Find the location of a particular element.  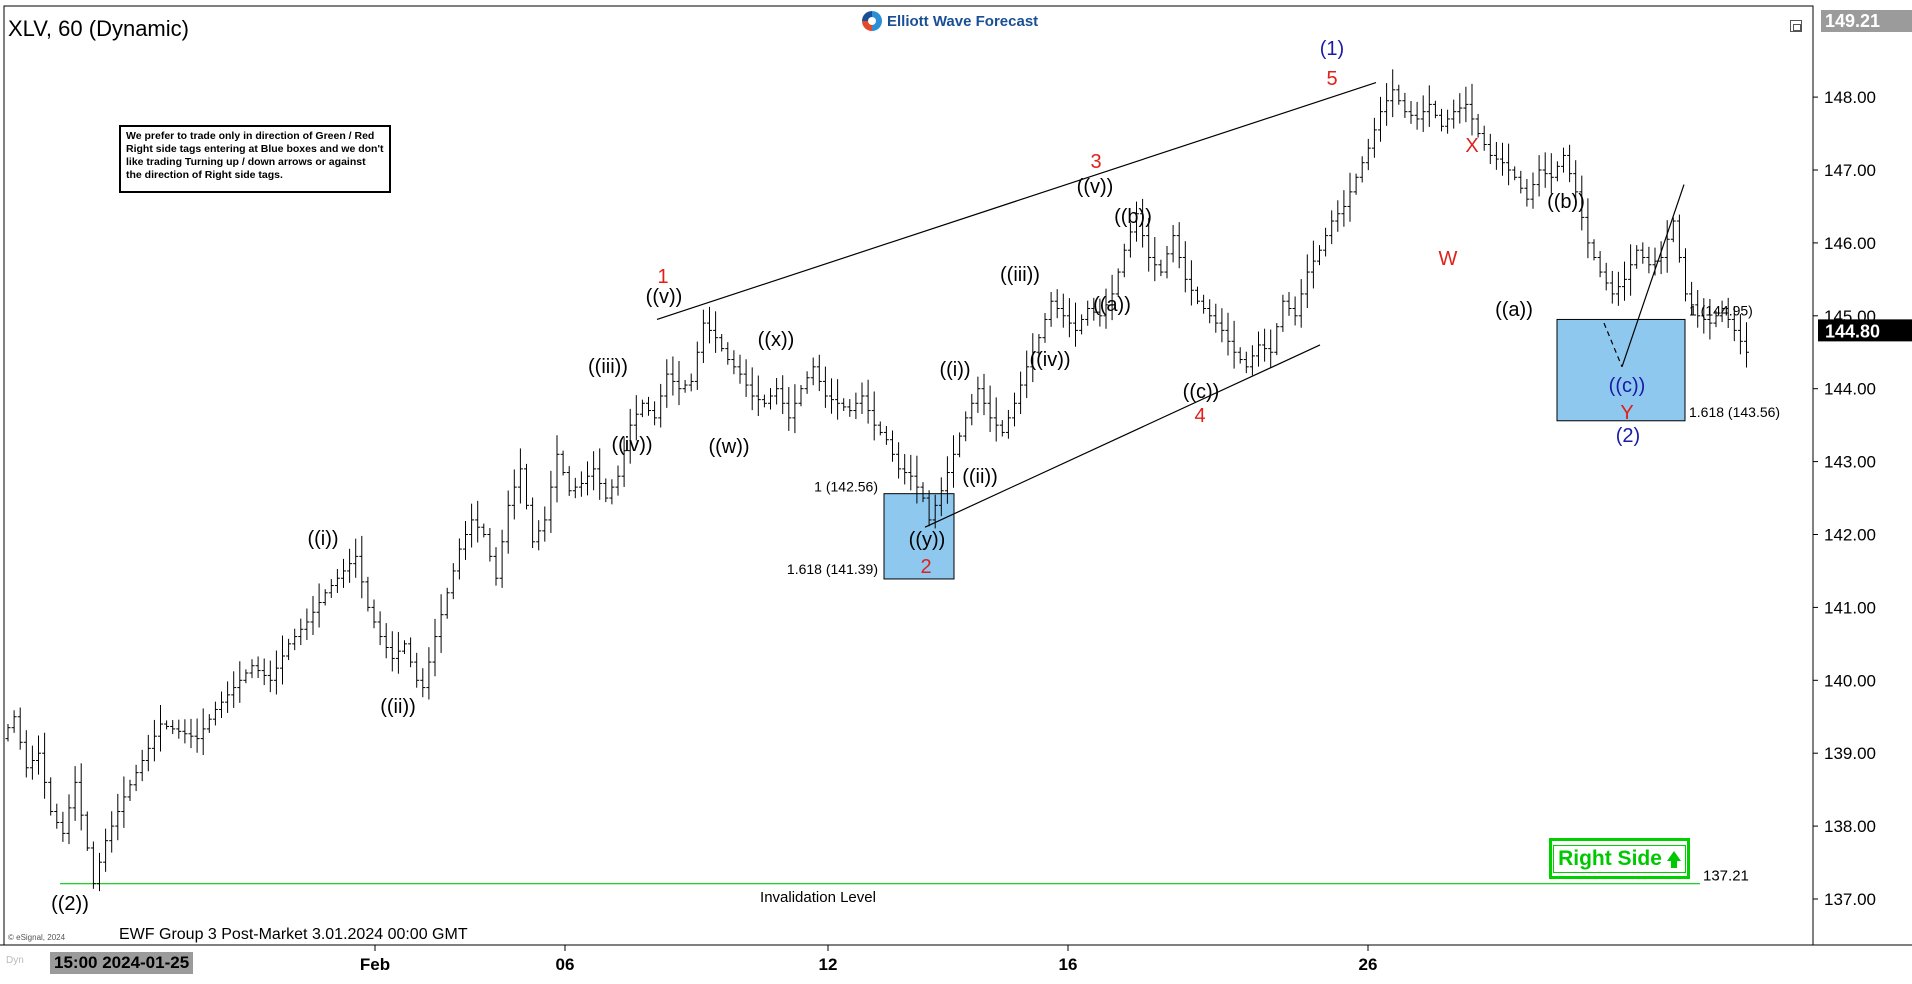

y-tick-label: 140.00 is located at coordinates (1850, 680).